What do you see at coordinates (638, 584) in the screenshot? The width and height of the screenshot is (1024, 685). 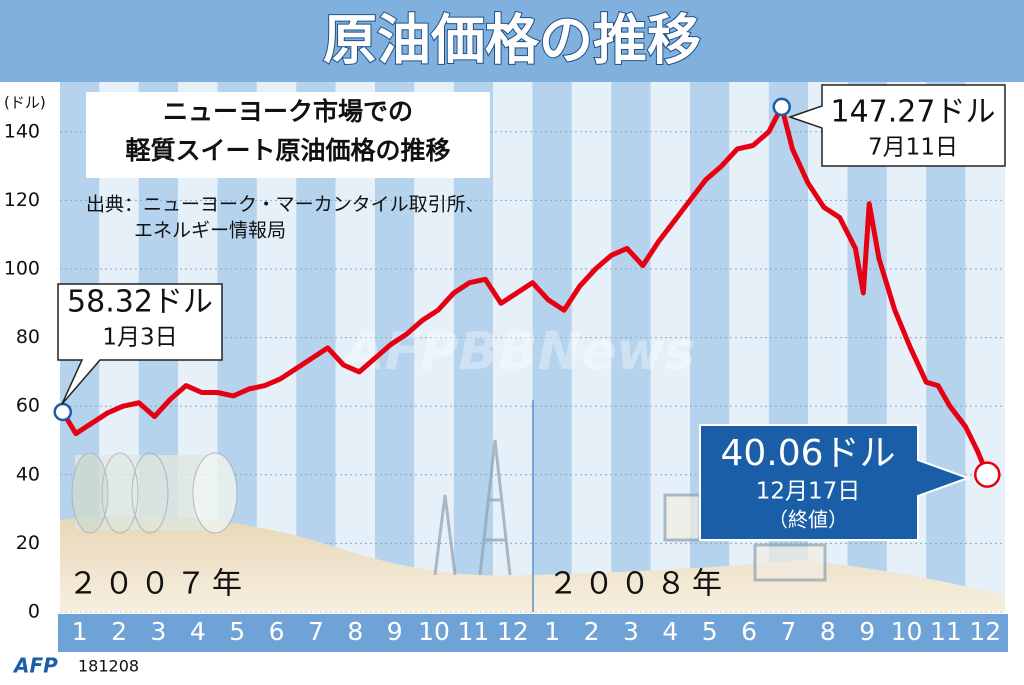 I see `year-label: ２００８年` at bounding box center [638, 584].